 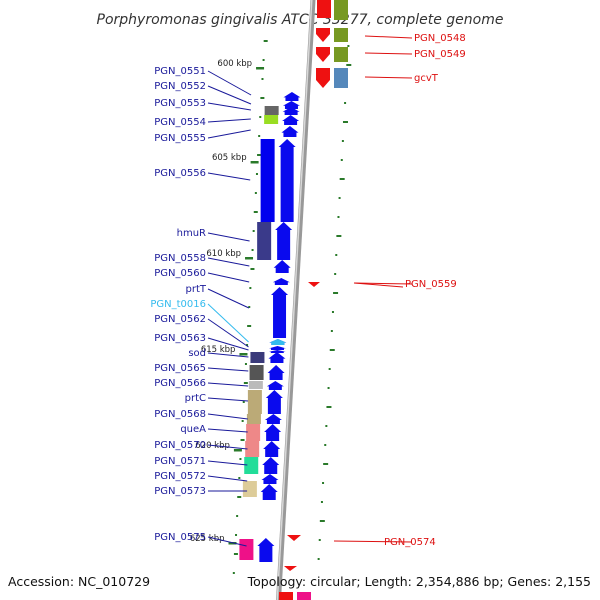 I want to click on genome-backbone, so click(x=295, y=300).